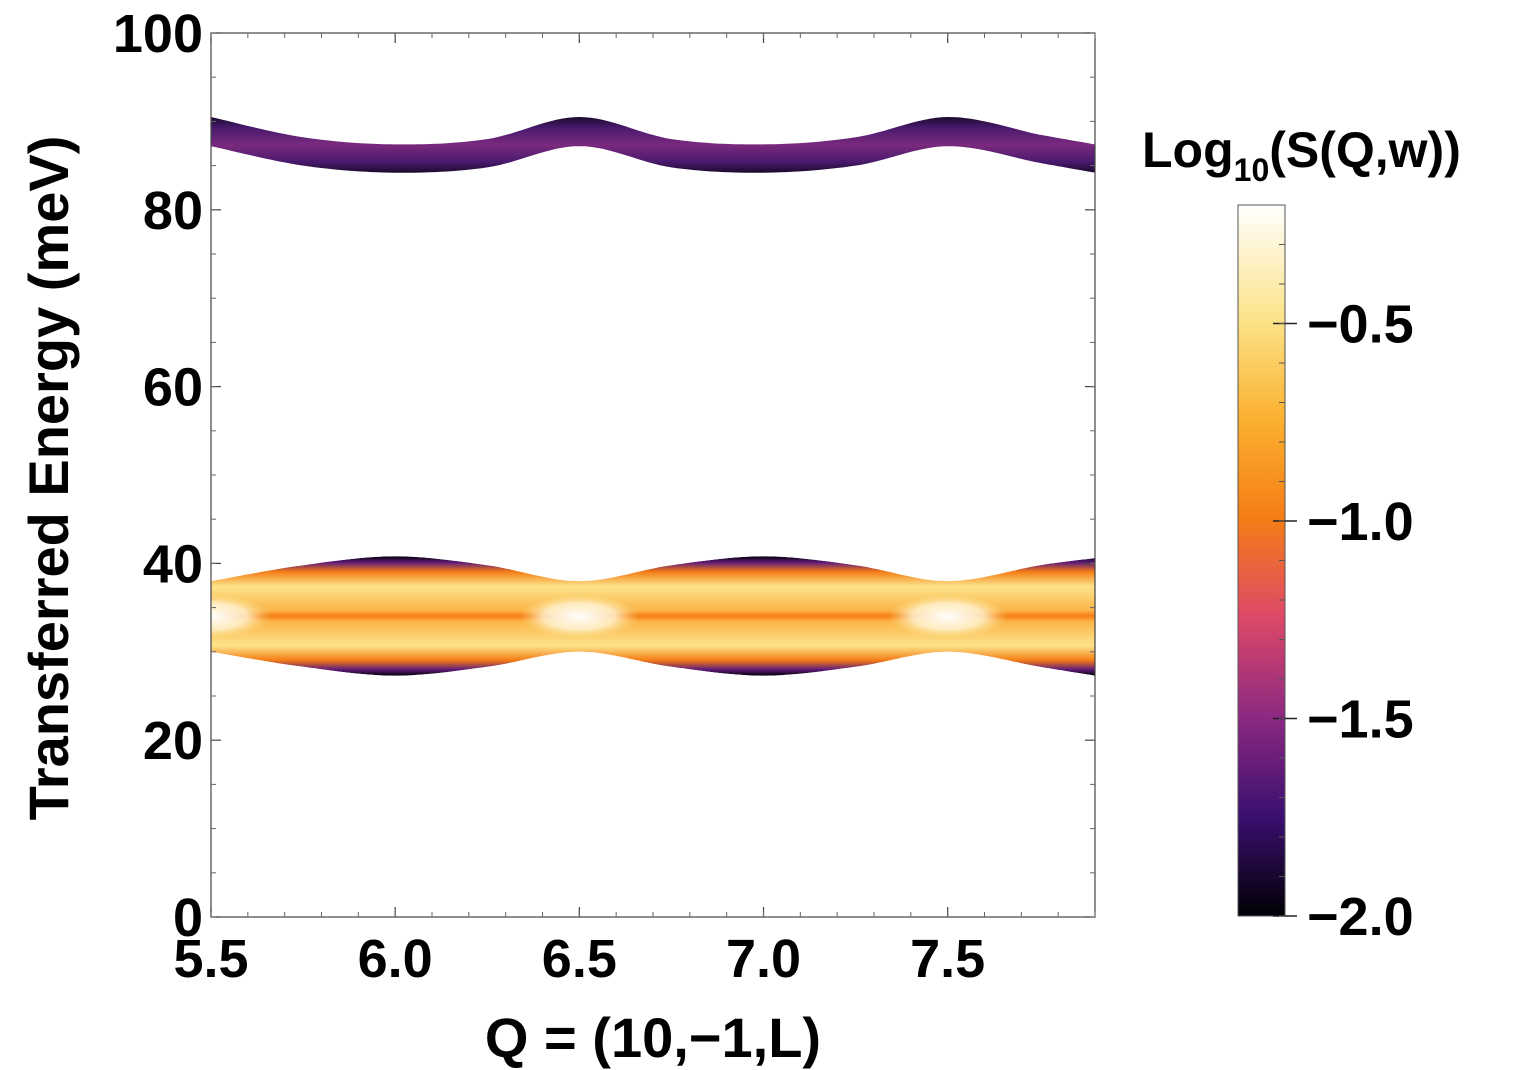 The height and width of the screenshot is (1070, 1539). Describe the element at coordinates (173, 741) in the screenshot. I see `y-tick-label: 20` at that location.